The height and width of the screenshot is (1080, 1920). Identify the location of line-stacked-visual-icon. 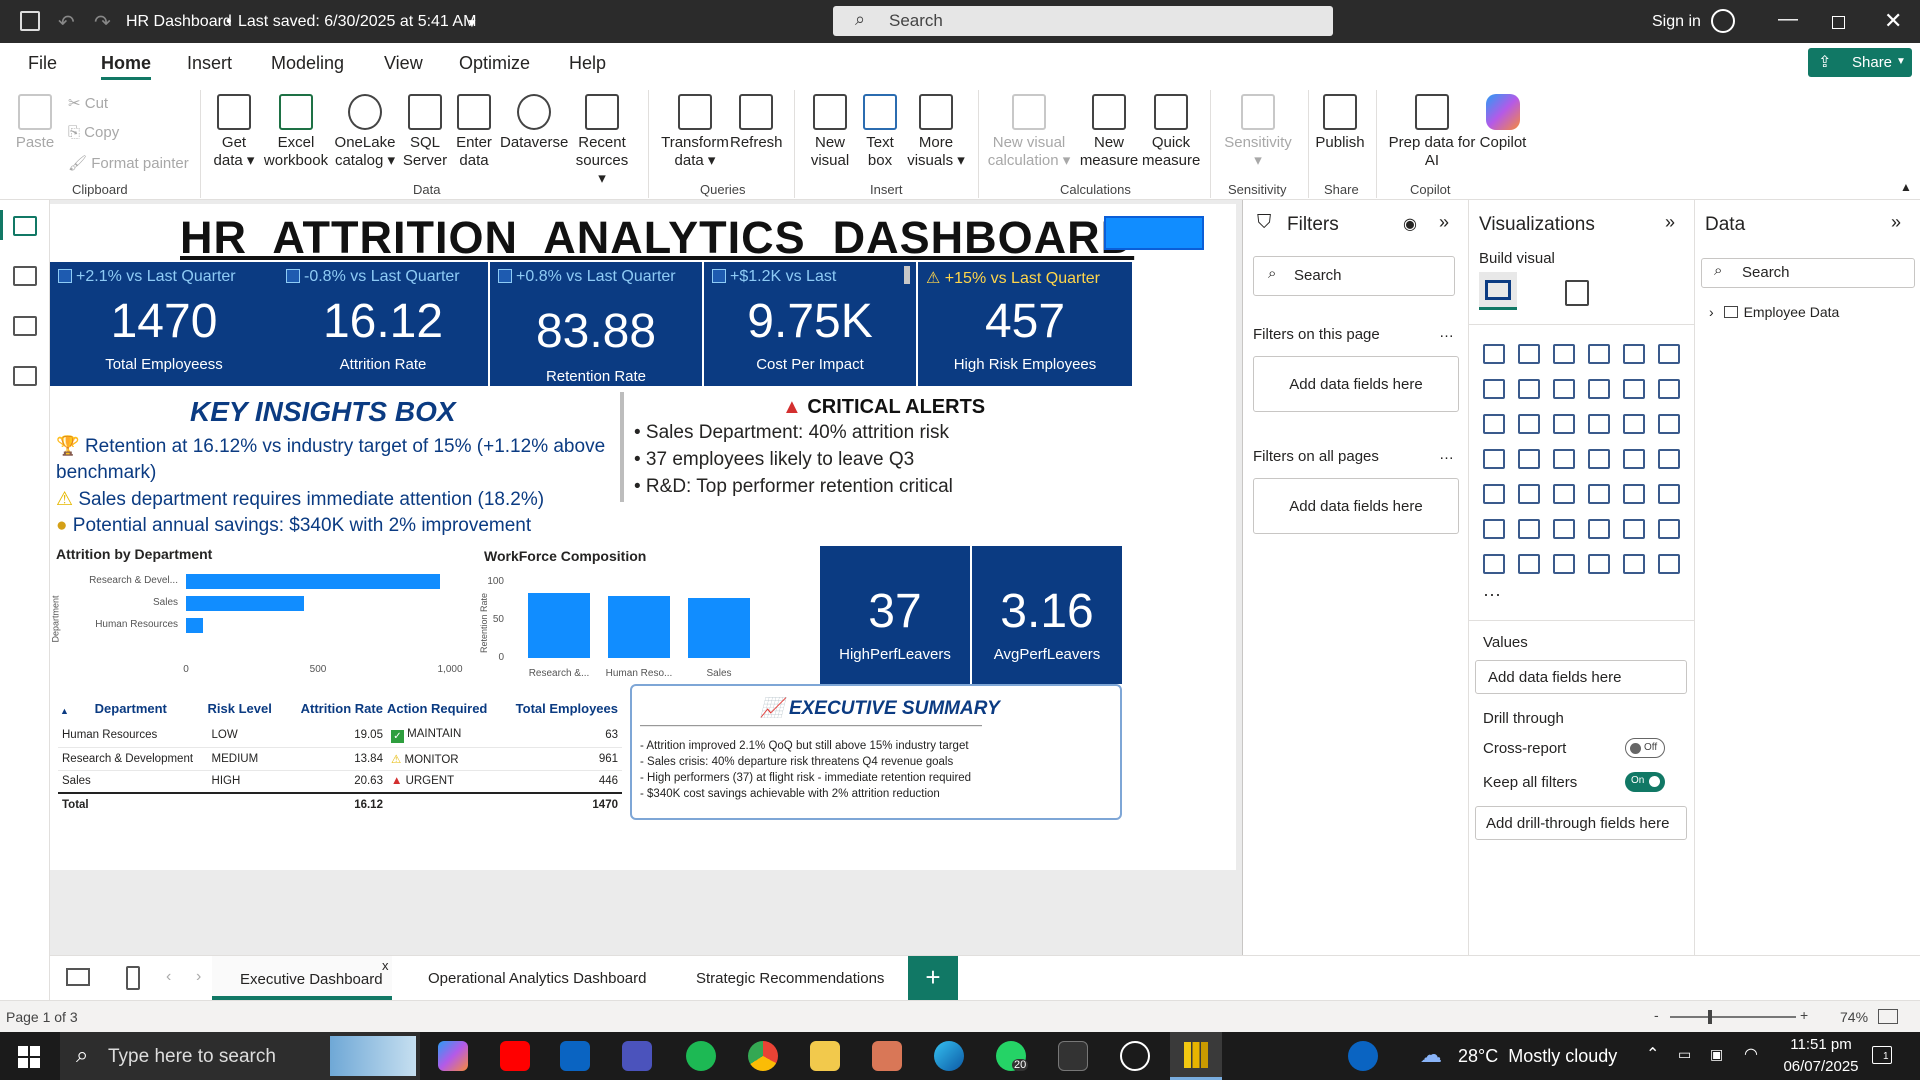
(1494, 424).